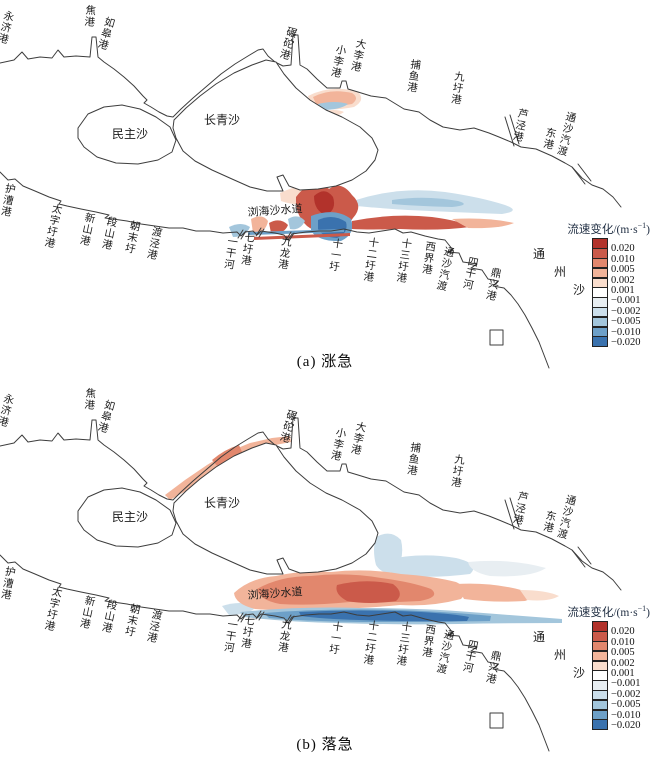 The image size is (650, 766). I want to click on caption-b: (b) 落急, so click(325, 745).